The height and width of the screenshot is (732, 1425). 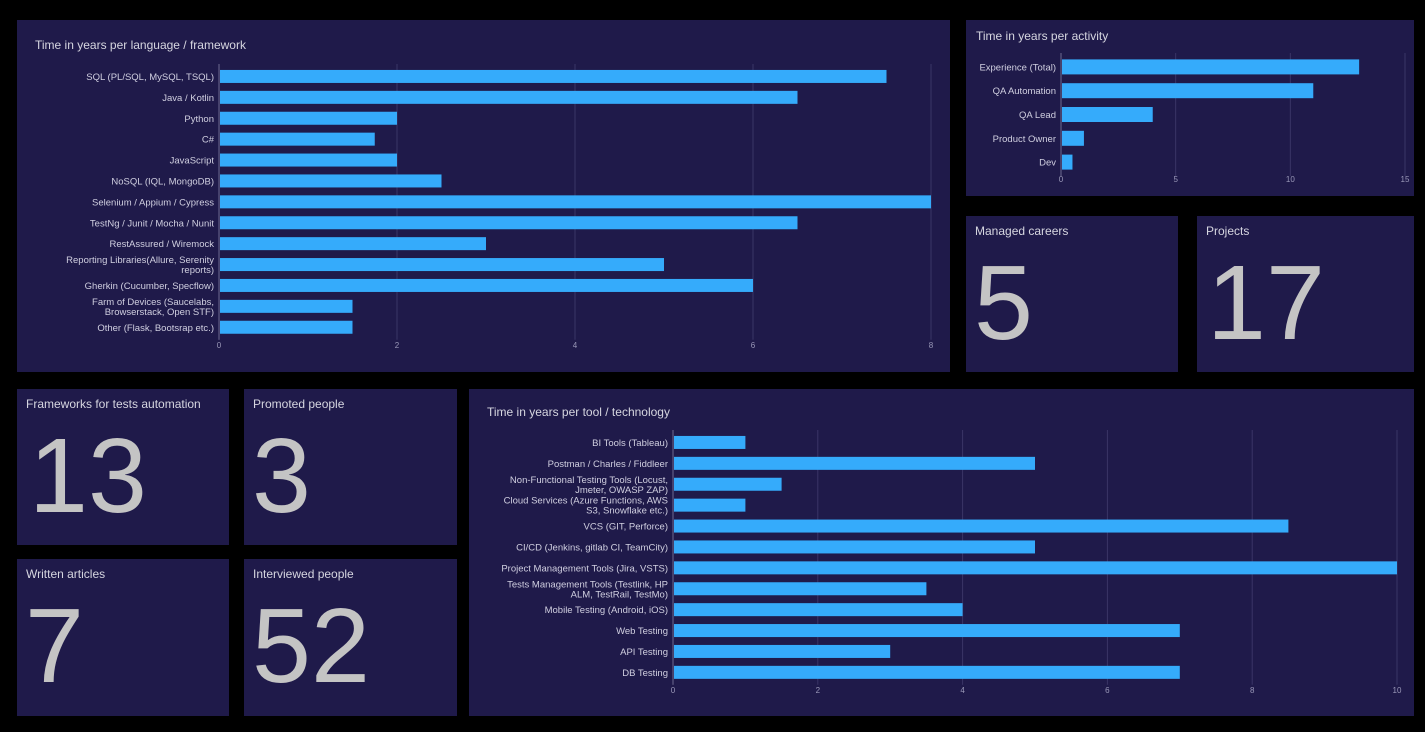 What do you see at coordinates (1266, 303) in the screenshot?
I see `projects-value: 17` at bounding box center [1266, 303].